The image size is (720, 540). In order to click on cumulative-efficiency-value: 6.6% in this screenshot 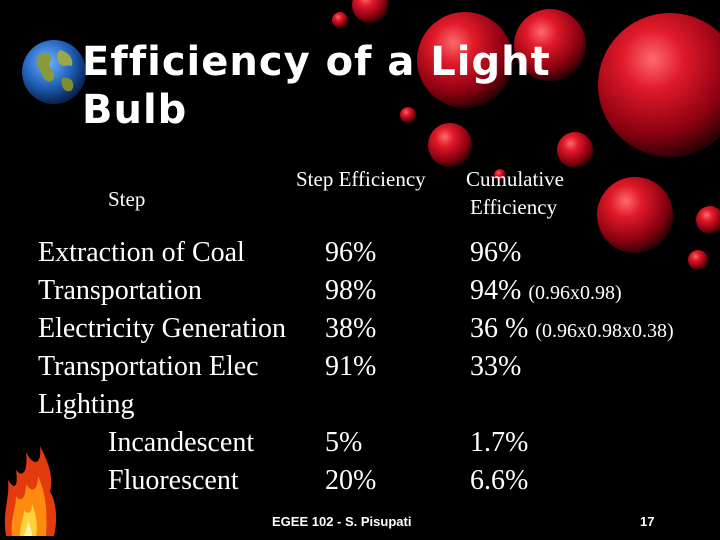, I will do `click(499, 480)`.